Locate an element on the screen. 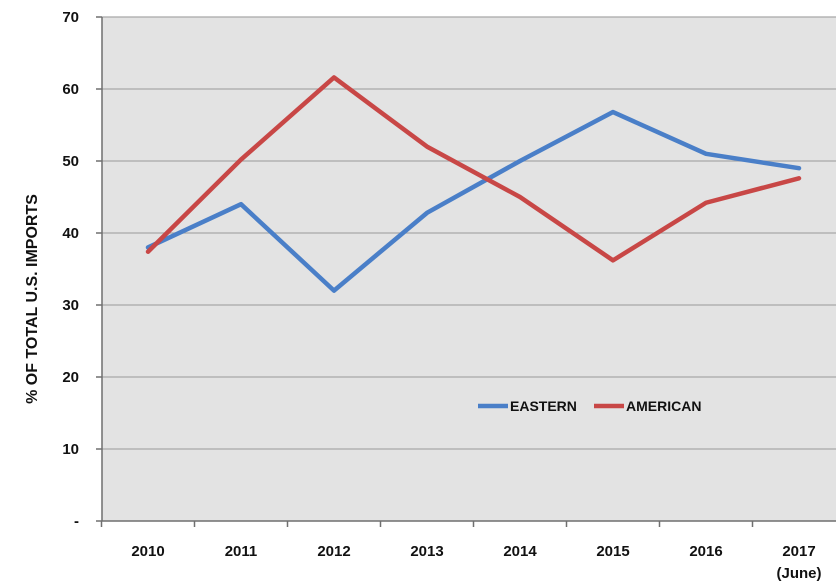 Image resolution: width=836 pixels, height=586 pixels. x-tick-labels: 2010 2011 2012 2013 2014 2015 2016 2017 (June) is located at coordinates (476, 562).